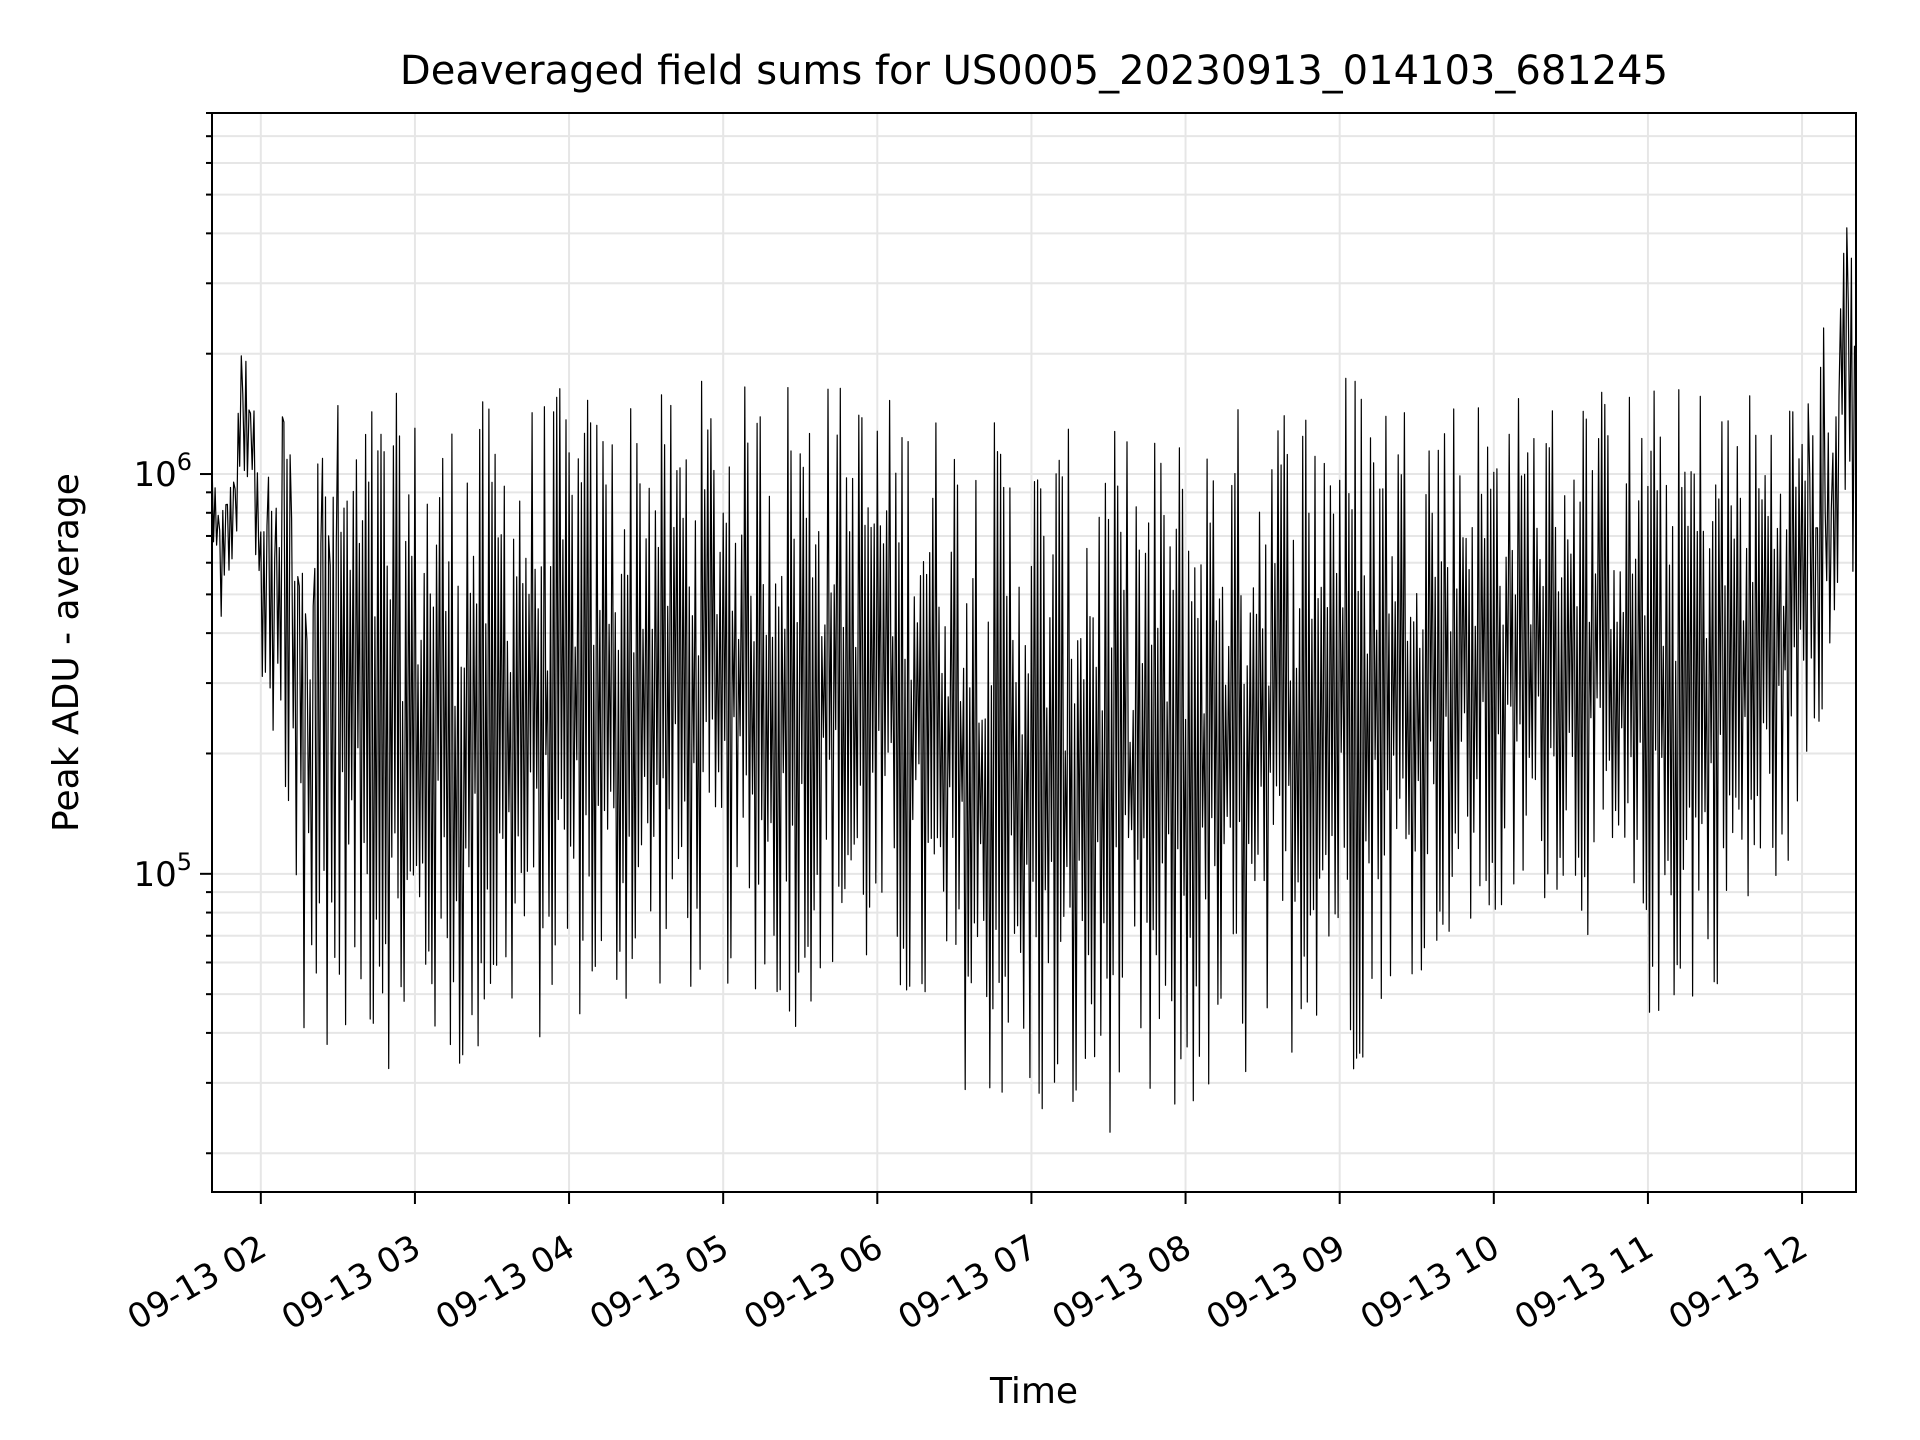 This screenshot has height=1440, width=1920. Describe the element at coordinates (162, 871) in the screenshot. I see `y-tick-label: 10⁵` at that location.